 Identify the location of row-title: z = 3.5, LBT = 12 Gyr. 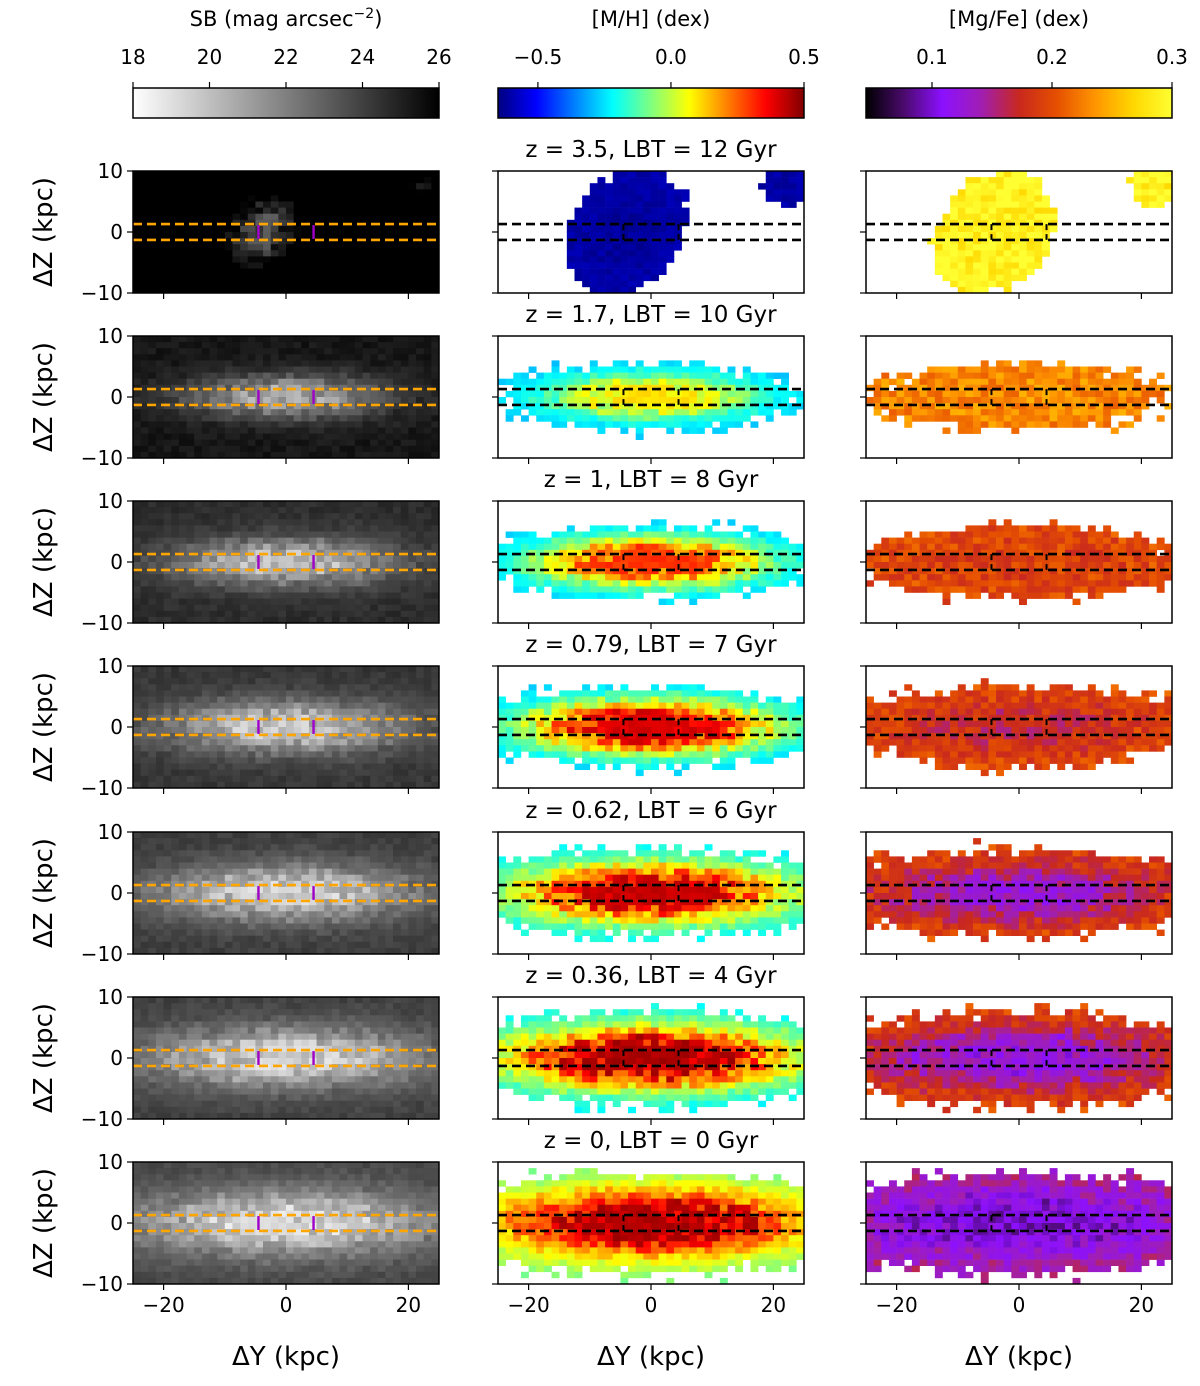
(651, 150).